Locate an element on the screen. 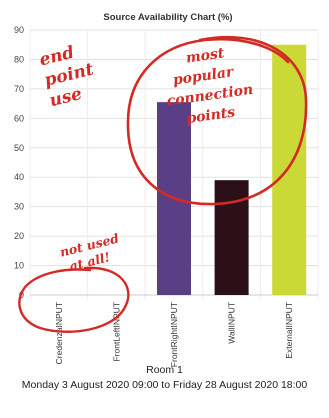  x-tick-label: FrontLeftINPUT is located at coordinates (116, 332).